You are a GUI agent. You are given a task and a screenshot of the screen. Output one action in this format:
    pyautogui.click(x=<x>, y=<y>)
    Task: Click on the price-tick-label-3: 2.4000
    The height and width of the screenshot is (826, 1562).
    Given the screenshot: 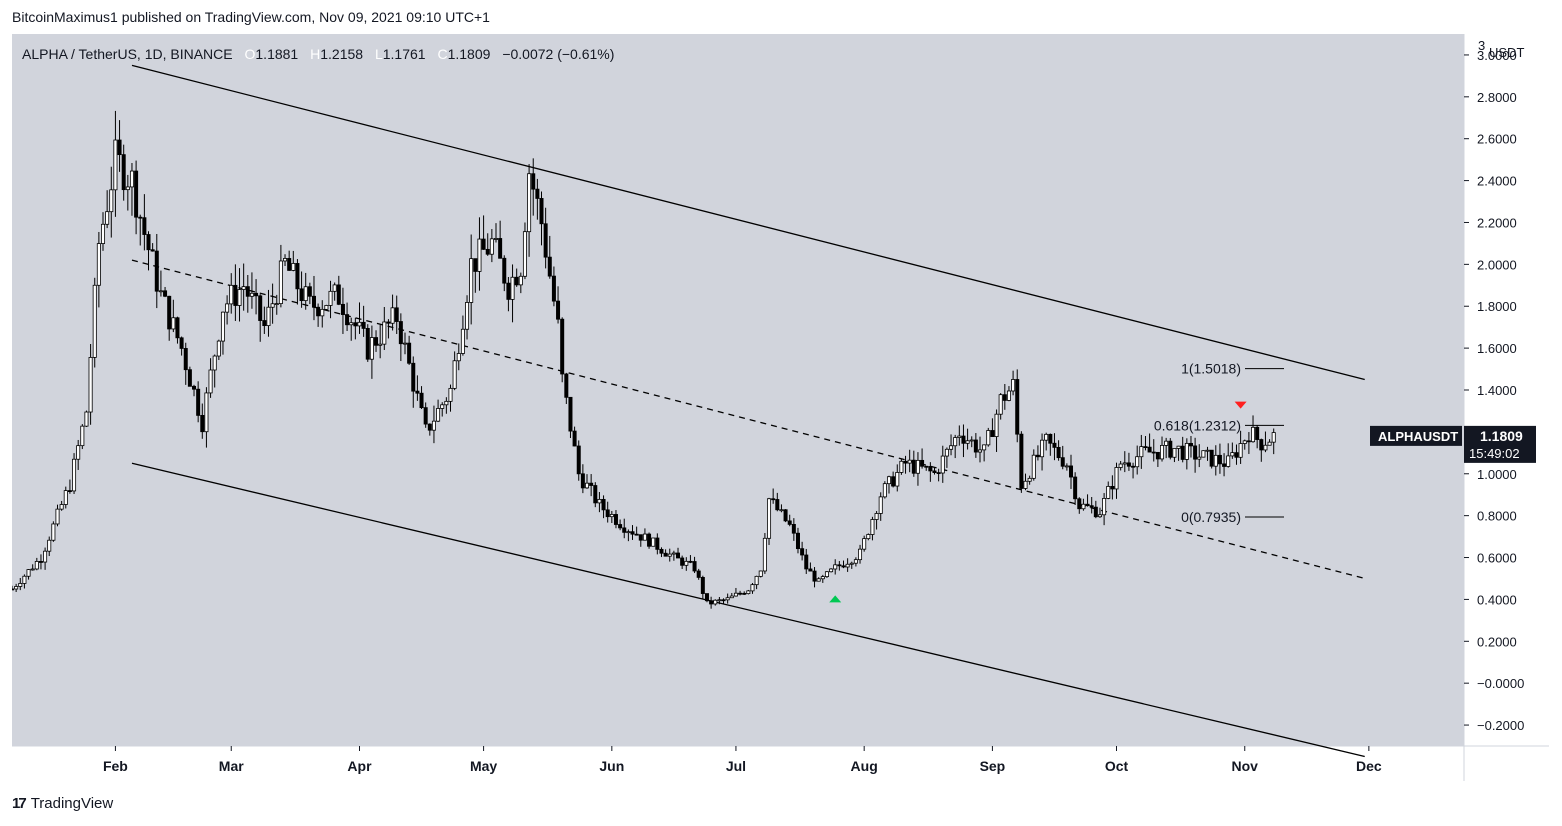 What is the action you would take?
    pyautogui.click(x=1497, y=181)
    